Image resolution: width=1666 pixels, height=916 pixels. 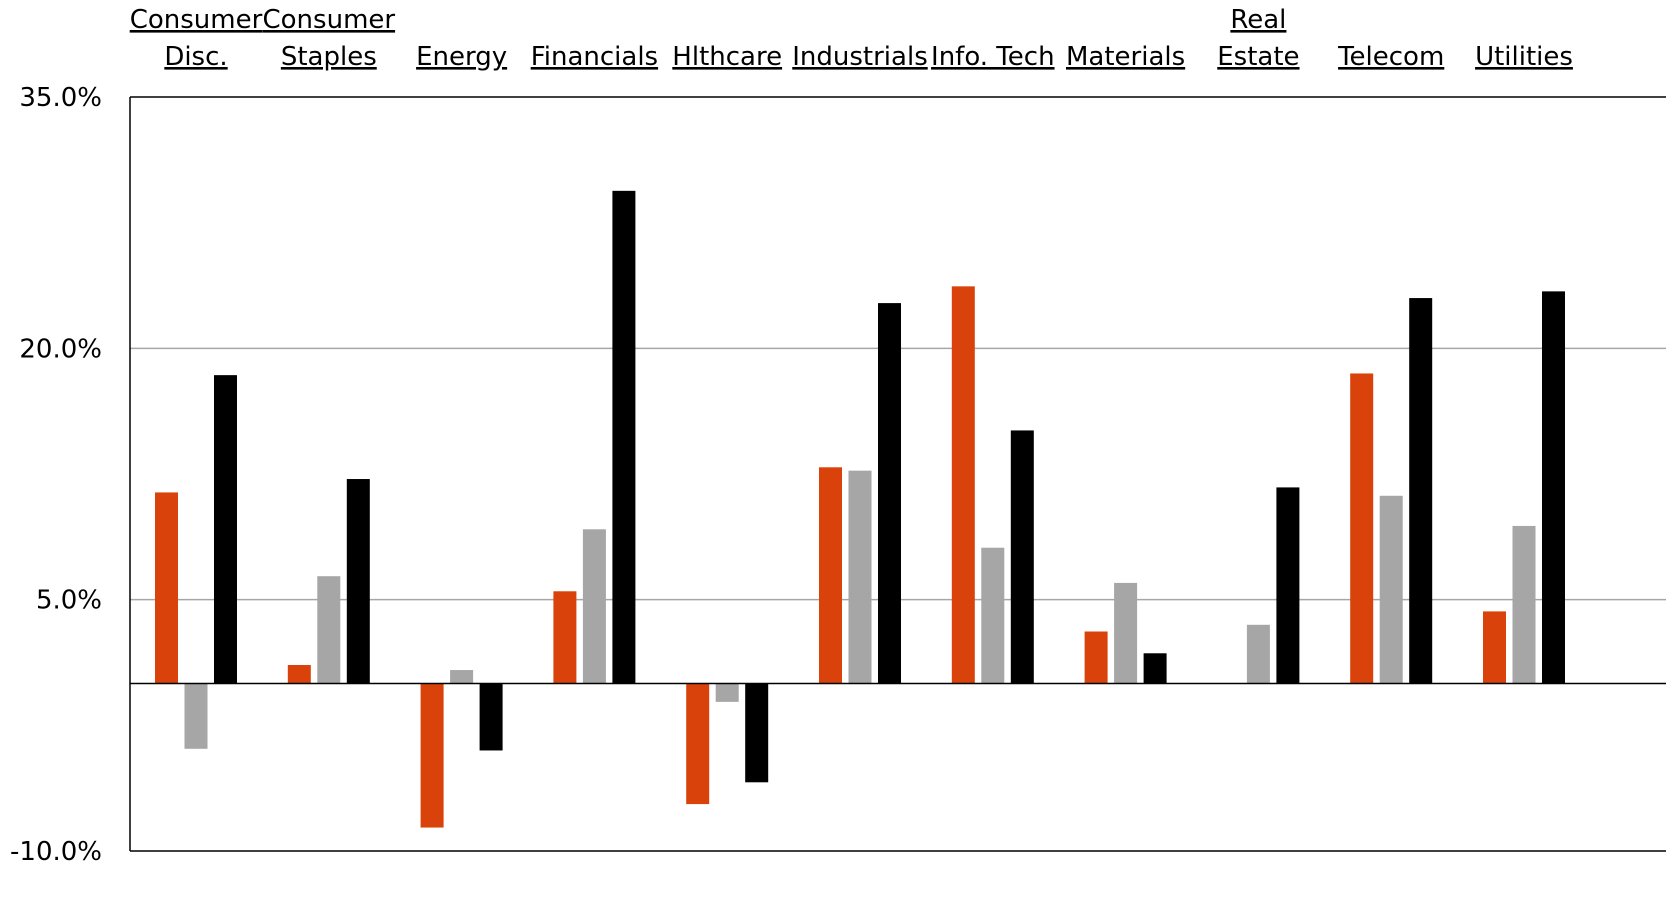 I want to click on category-label: Real Estate, so click(x=1258, y=38).